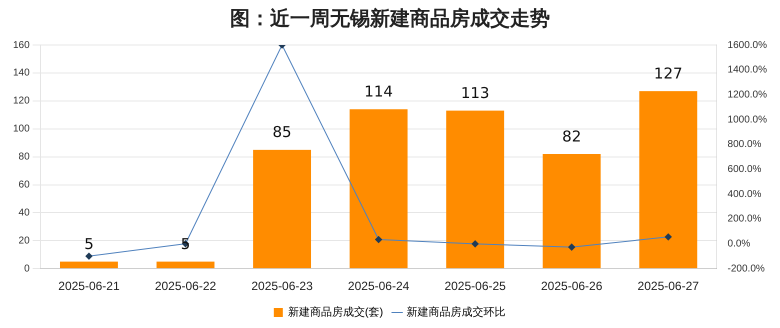  Describe the element at coordinates (745, 144) in the screenshot. I see `y2-tick-label: 800.0%` at that location.